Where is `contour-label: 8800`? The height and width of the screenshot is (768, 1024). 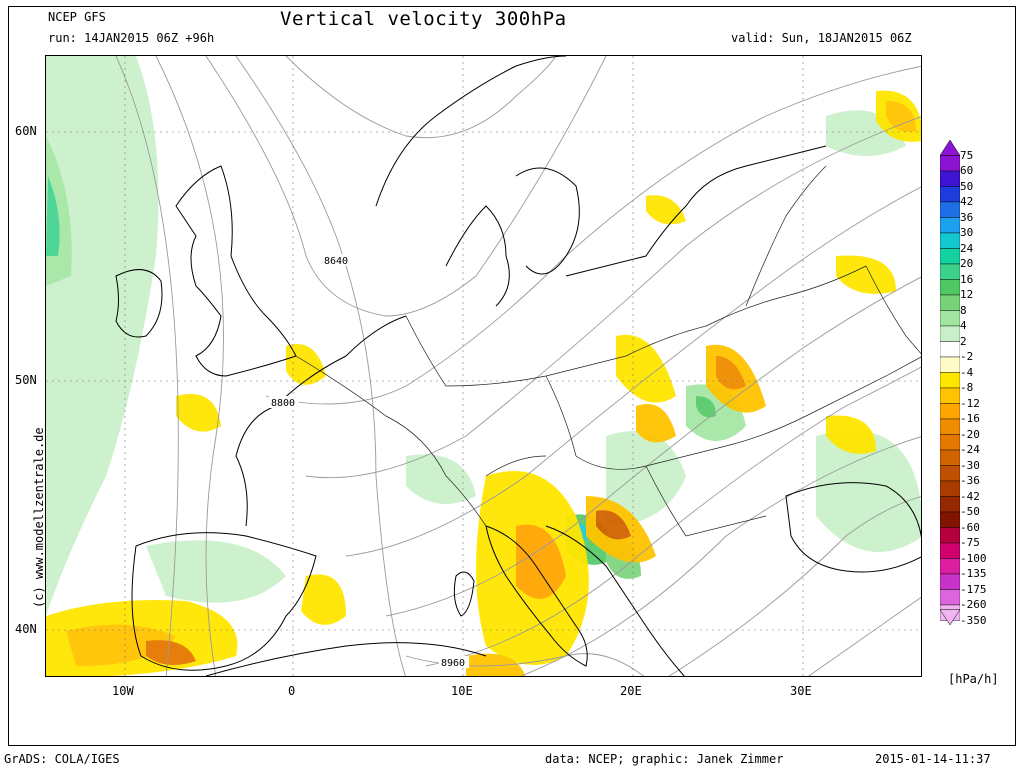
contour-label: 8800 is located at coordinates (283, 403).